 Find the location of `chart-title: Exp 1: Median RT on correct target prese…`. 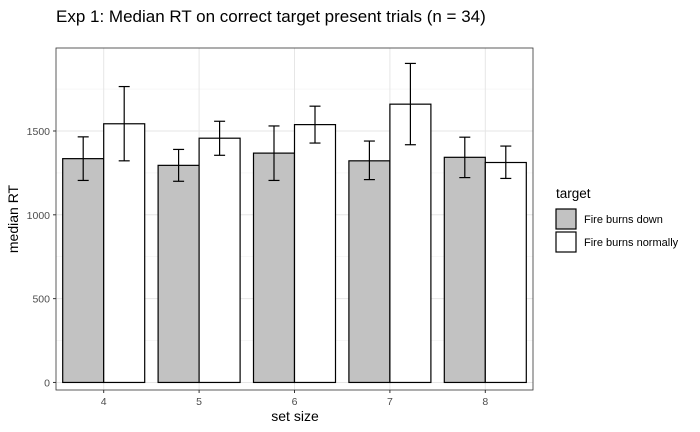

chart-title: Exp 1: Median RT on correct target prese… is located at coordinates (271, 16).